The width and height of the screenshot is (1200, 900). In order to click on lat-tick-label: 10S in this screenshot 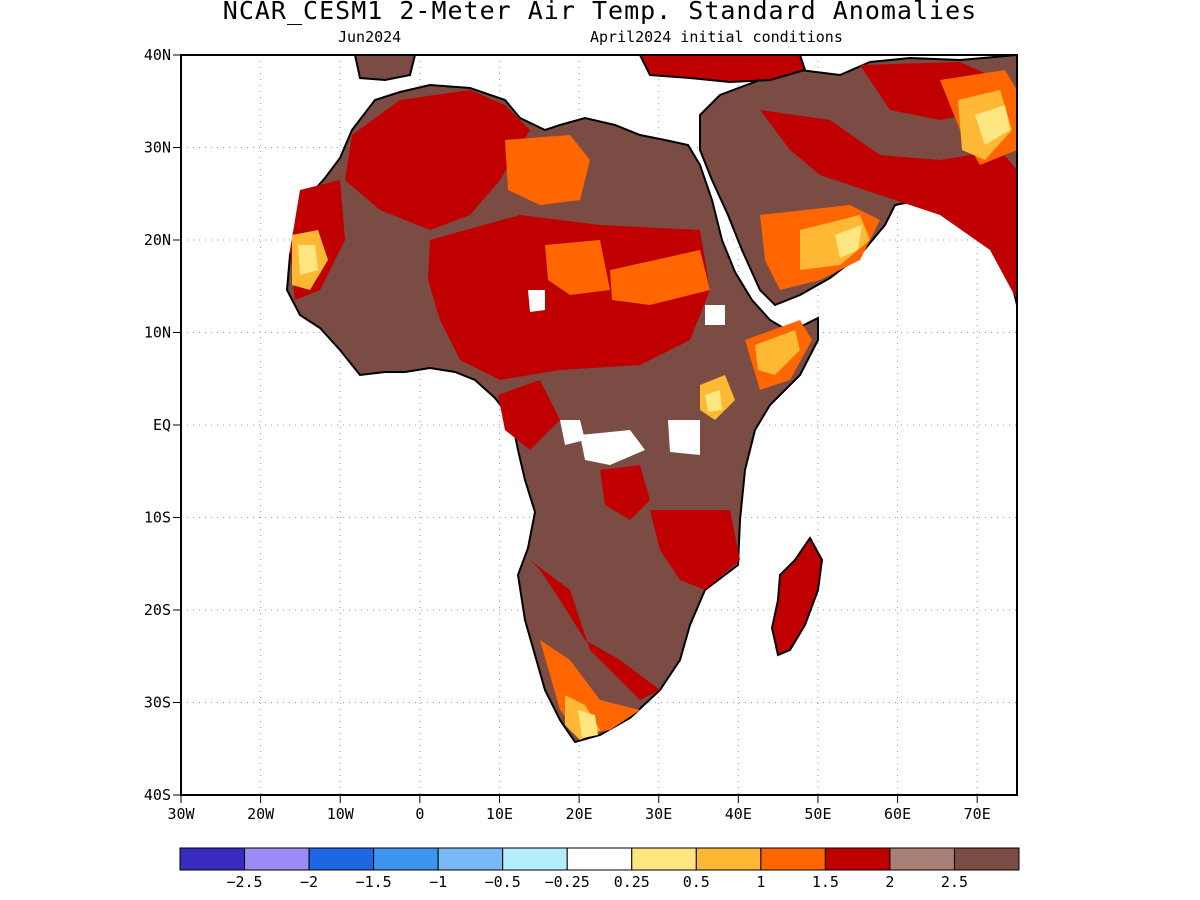, I will do `click(157, 518)`.